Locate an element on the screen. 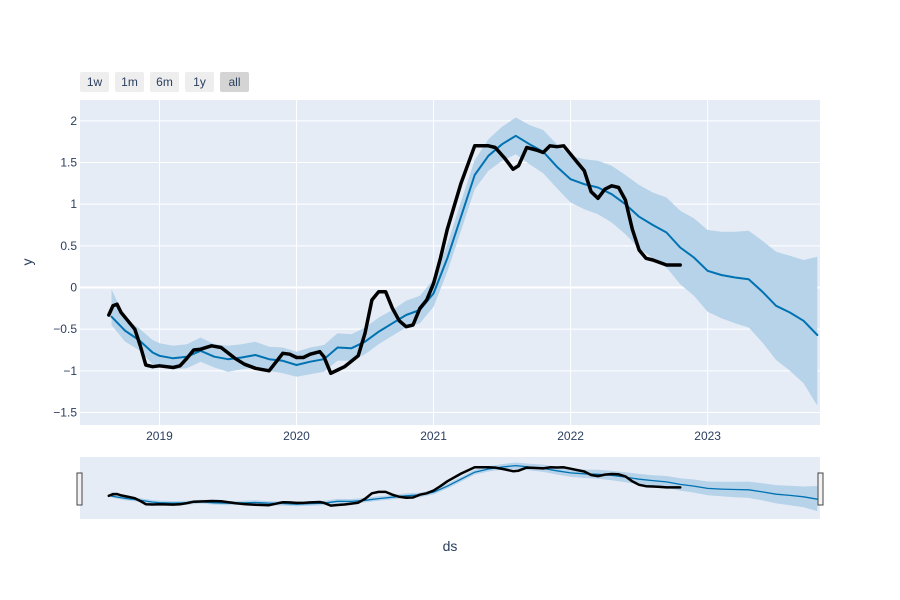 The width and height of the screenshot is (900, 600). forecast-series-line is located at coordinates (464, 484).